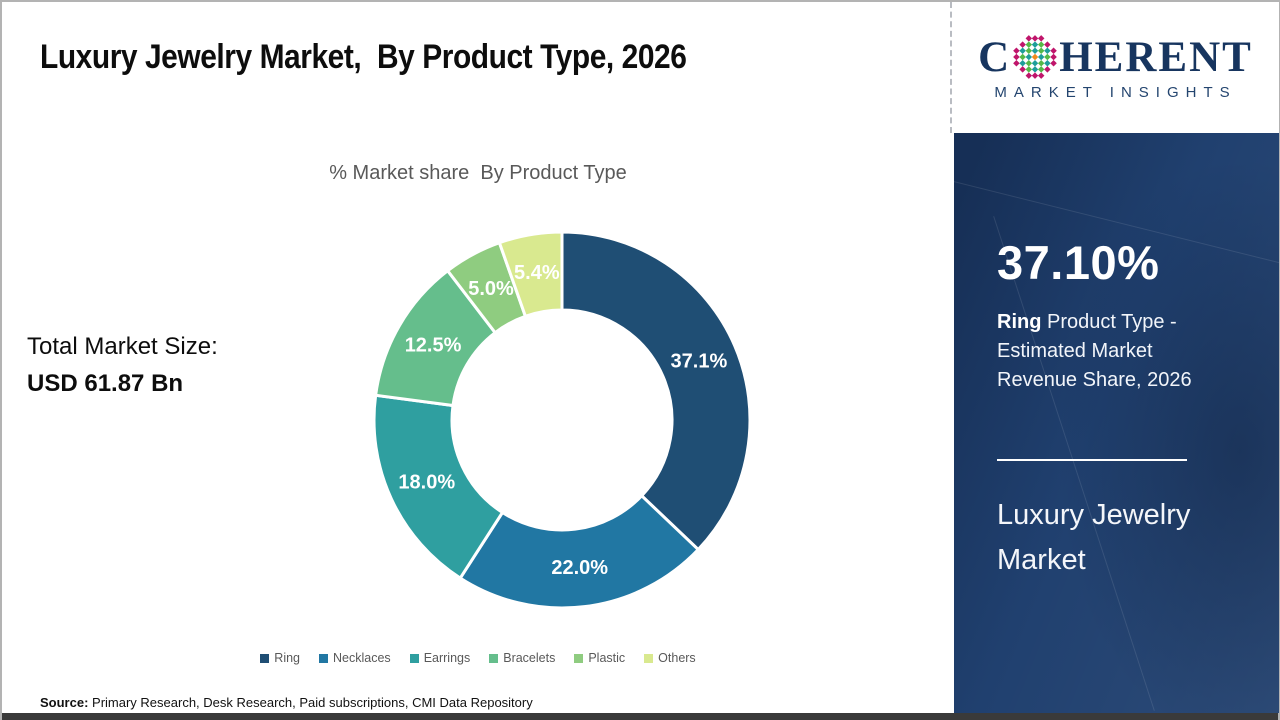 The width and height of the screenshot is (1280, 720). I want to click on legend-item-others: Others, so click(670, 658).